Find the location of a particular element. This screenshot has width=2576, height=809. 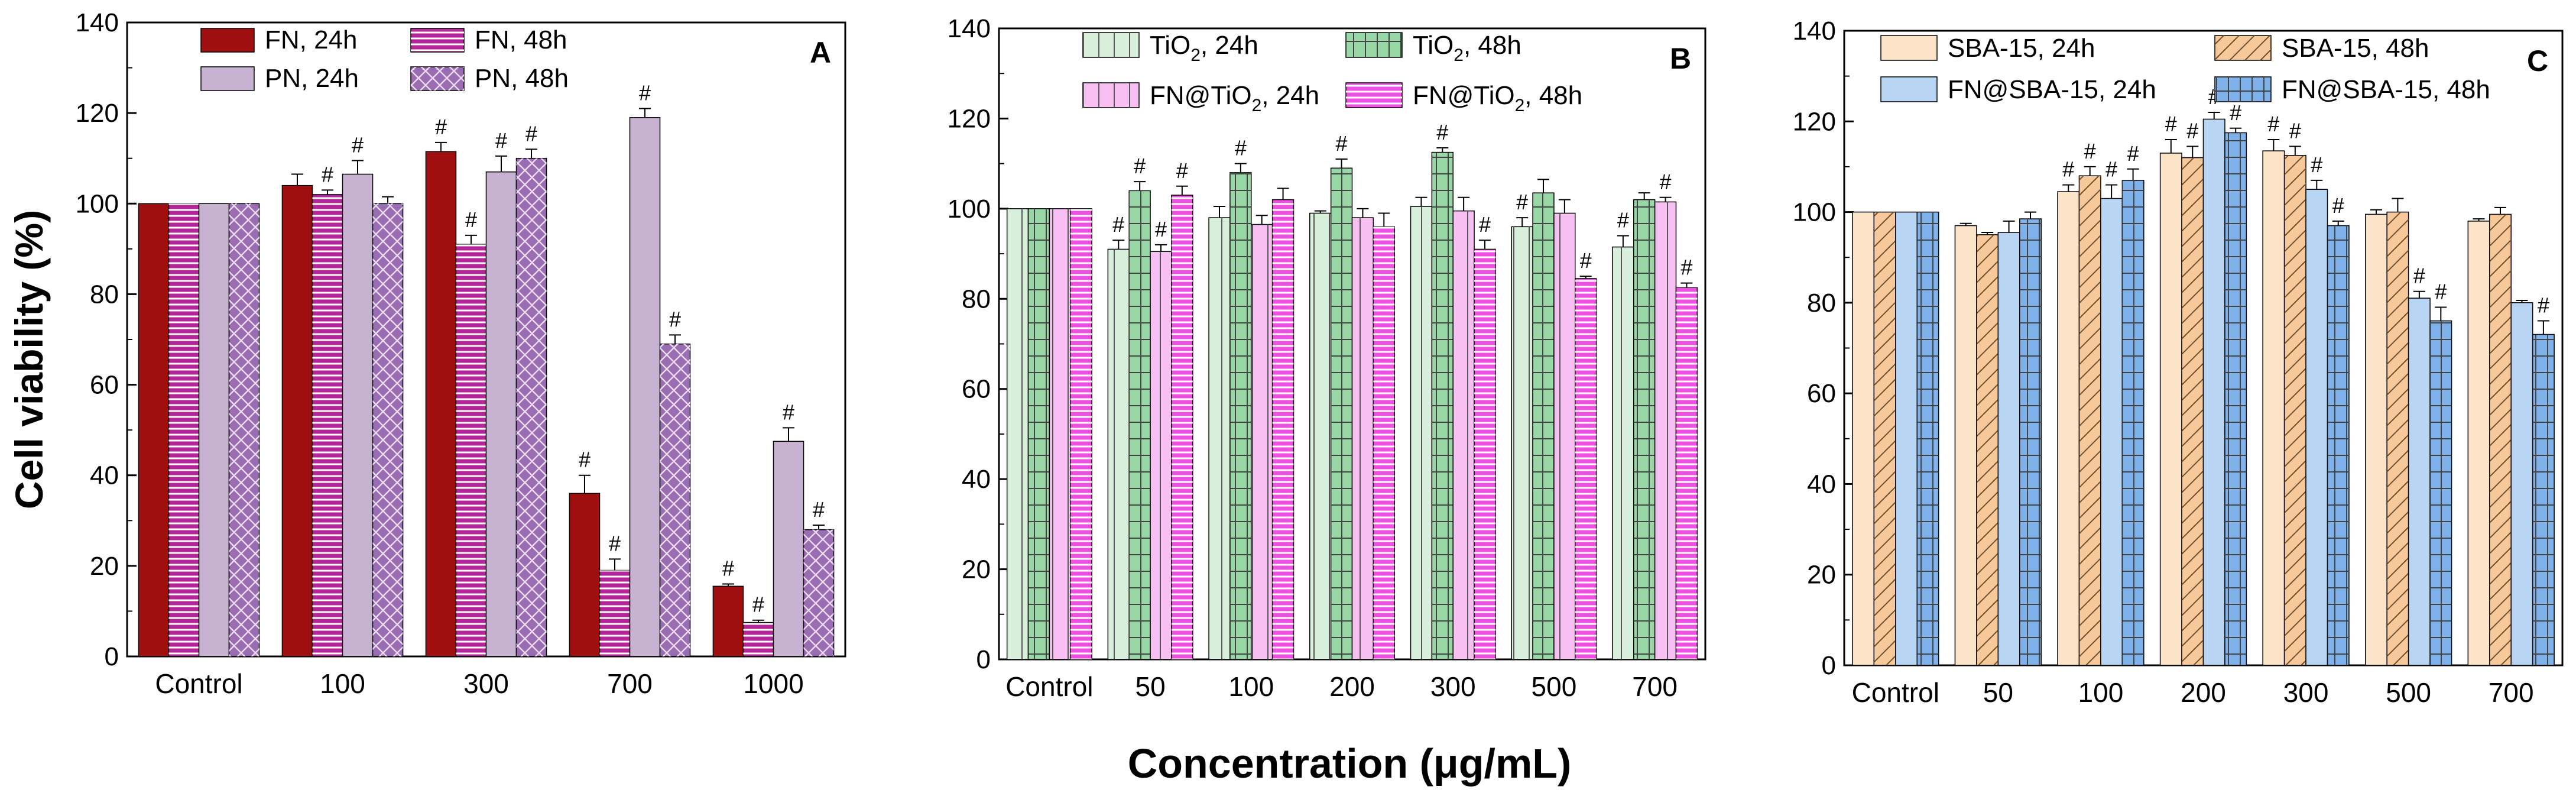

legend-swatch is located at coordinates (227, 41).